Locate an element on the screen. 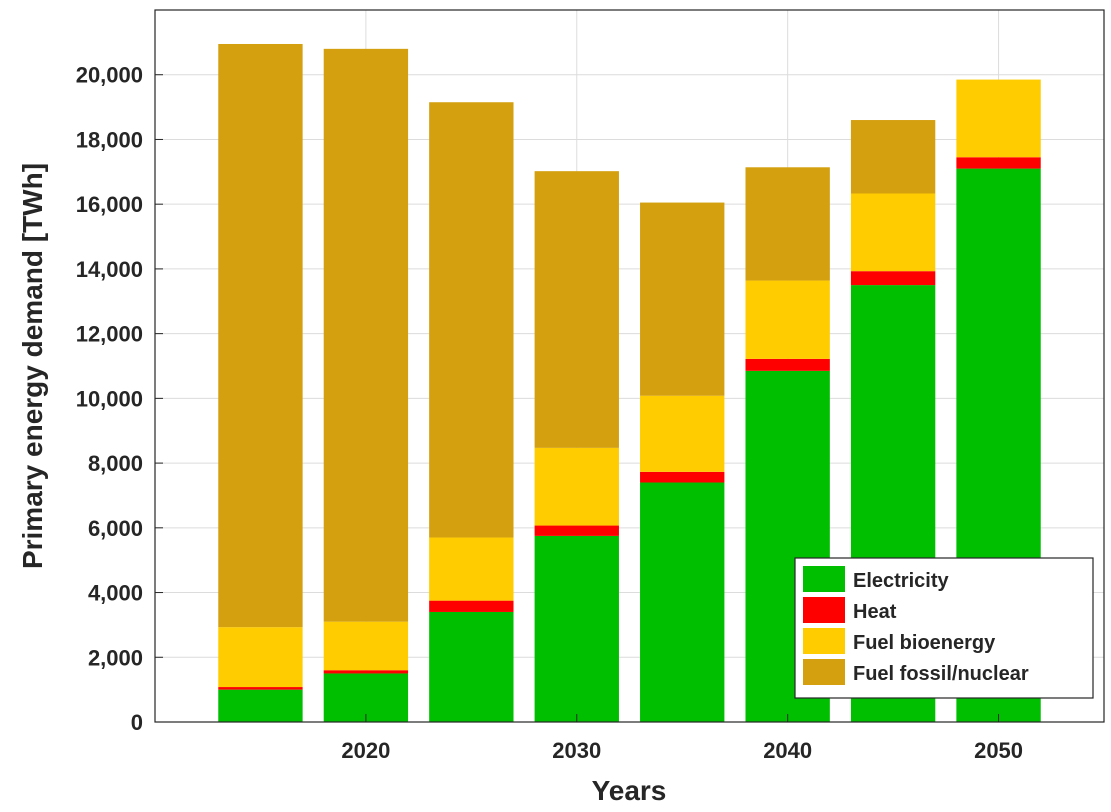 The width and height of the screenshot is (1111, 812). y-tick-label: 12,000 is located at coordinates (109, 334).